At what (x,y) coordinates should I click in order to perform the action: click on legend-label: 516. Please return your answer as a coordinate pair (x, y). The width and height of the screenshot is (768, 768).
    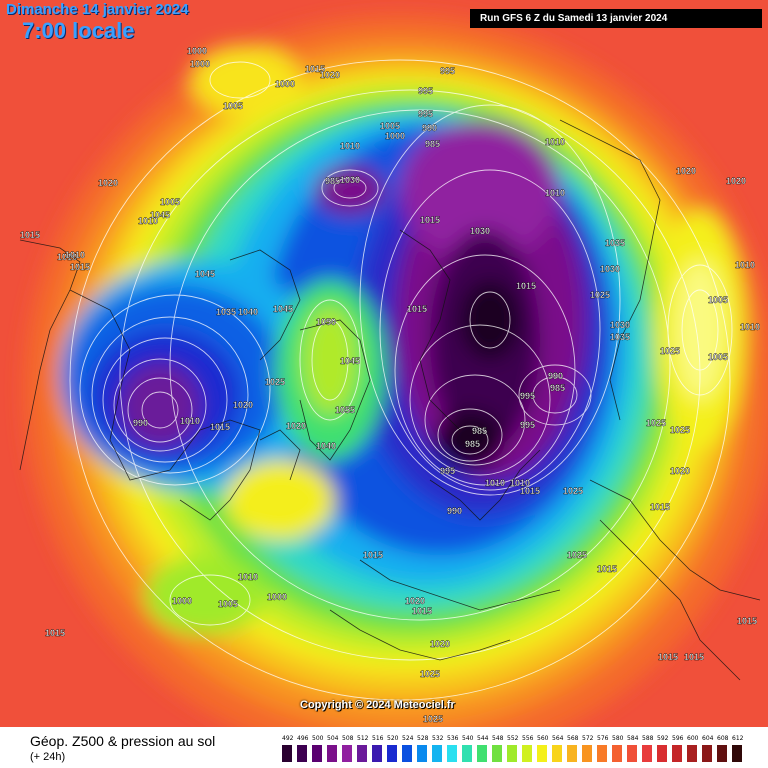
    Looking at the image, I should click on (378, 738).